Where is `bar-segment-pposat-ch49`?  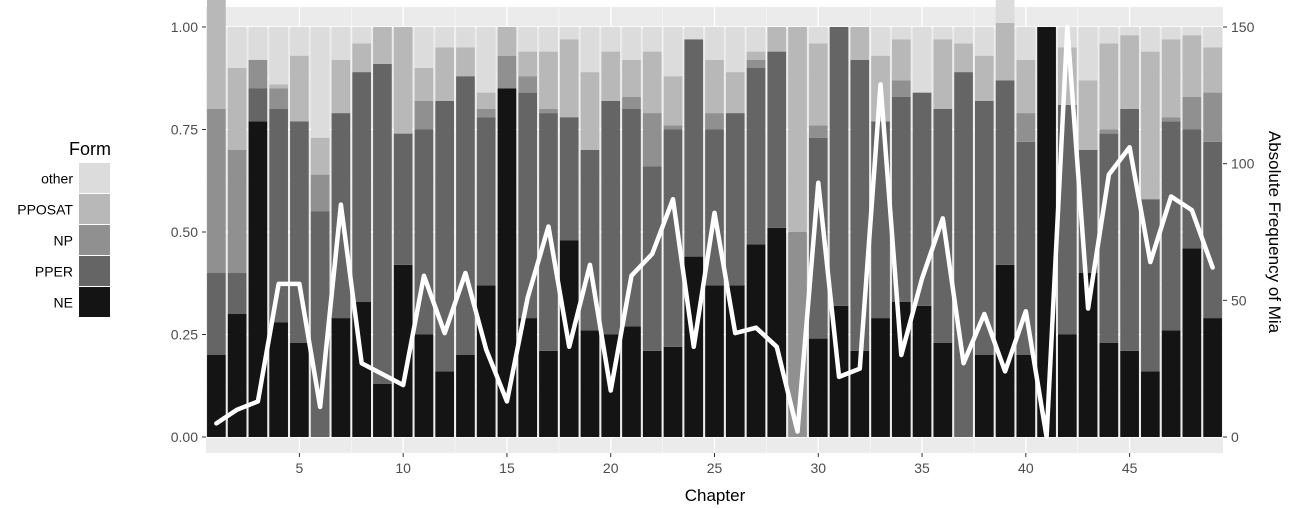 bar-segment-pposat-ch49 is located at coordinates (1212, 70).